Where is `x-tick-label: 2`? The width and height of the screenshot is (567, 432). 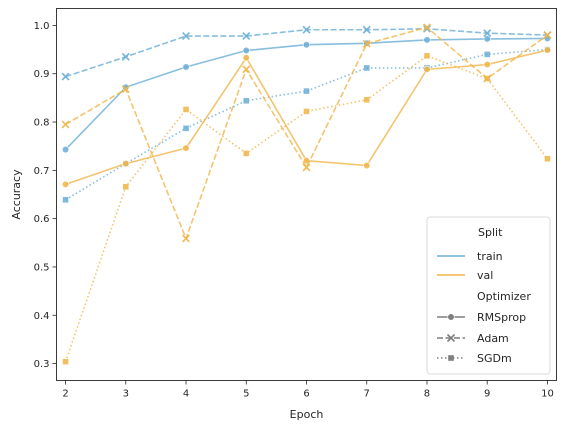
x-tick-label: 2 is located at coordinates (65, 394).